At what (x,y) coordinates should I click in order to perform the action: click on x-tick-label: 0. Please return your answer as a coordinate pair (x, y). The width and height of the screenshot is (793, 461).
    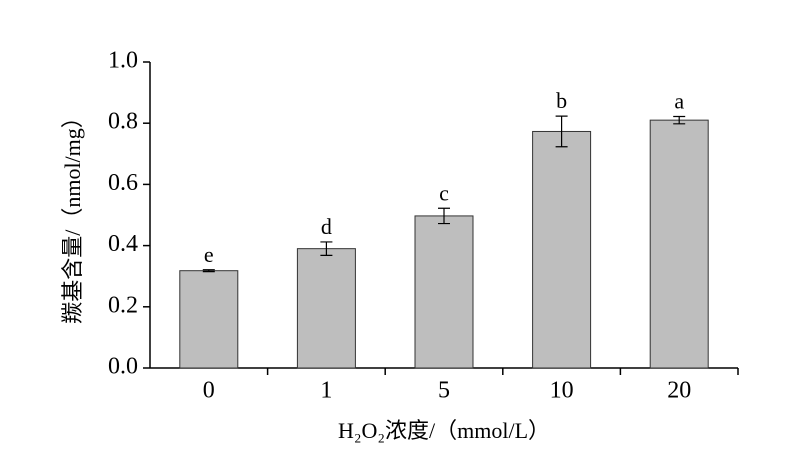
    Looking at the image, I should click on (209, 391).